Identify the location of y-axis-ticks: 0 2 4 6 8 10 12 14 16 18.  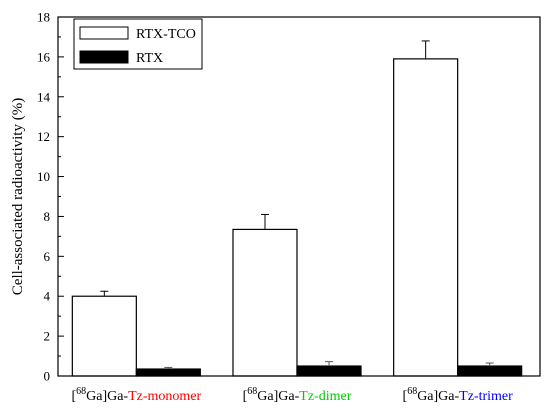
(50, 197).